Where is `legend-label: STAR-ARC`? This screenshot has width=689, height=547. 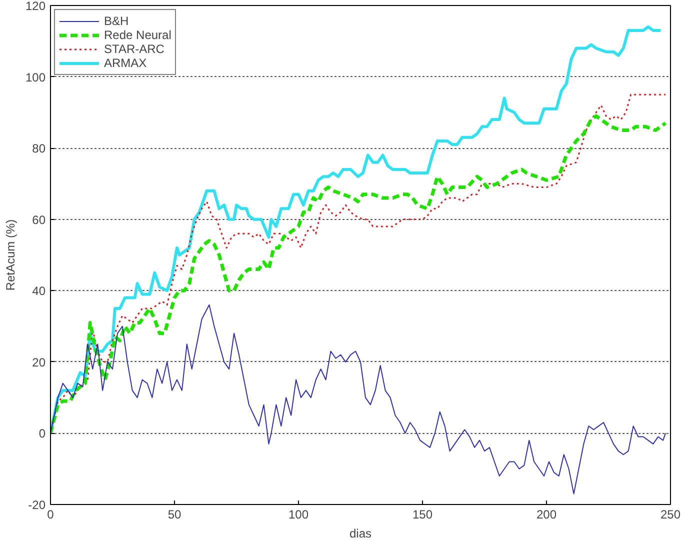 legend-label: STAR-ARC is located at coordinates (134, 49).